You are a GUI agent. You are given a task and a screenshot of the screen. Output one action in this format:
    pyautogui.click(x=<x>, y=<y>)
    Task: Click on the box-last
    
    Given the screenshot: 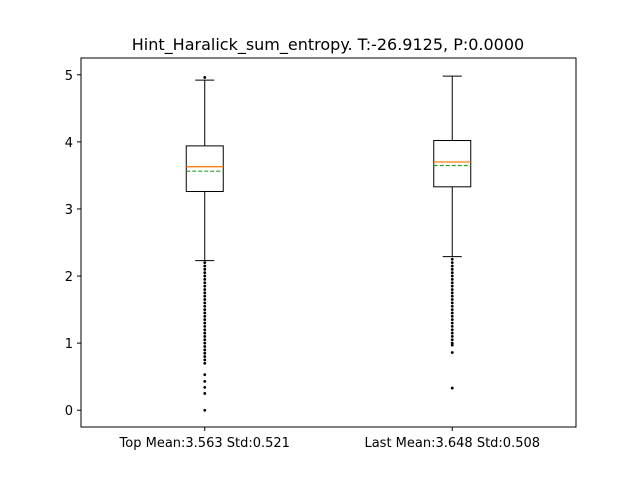 What is the action you would take?
    pyautogui.click(x=452, y=164)
    